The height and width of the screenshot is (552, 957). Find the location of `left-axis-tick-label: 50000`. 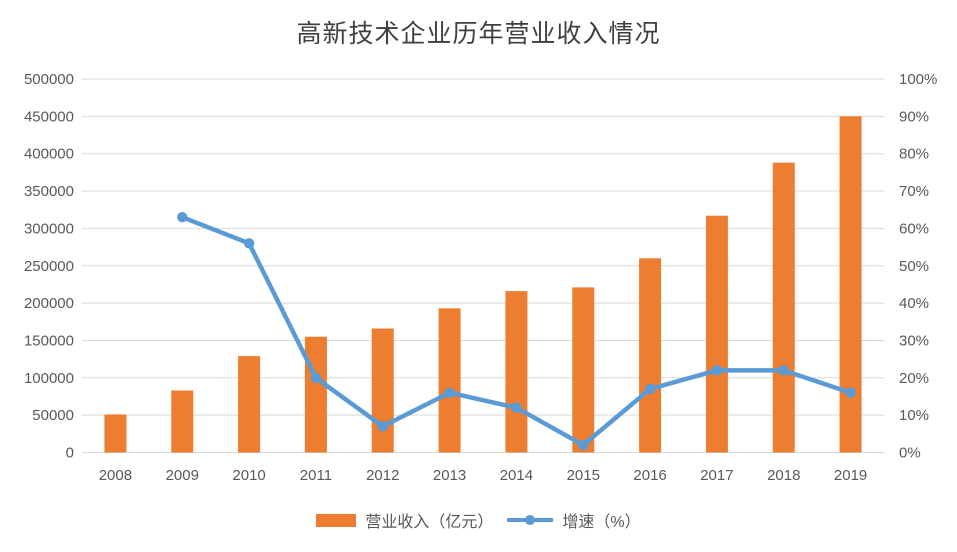

left-axis-tick-label: 50000 is located at coordinates (53, 415).